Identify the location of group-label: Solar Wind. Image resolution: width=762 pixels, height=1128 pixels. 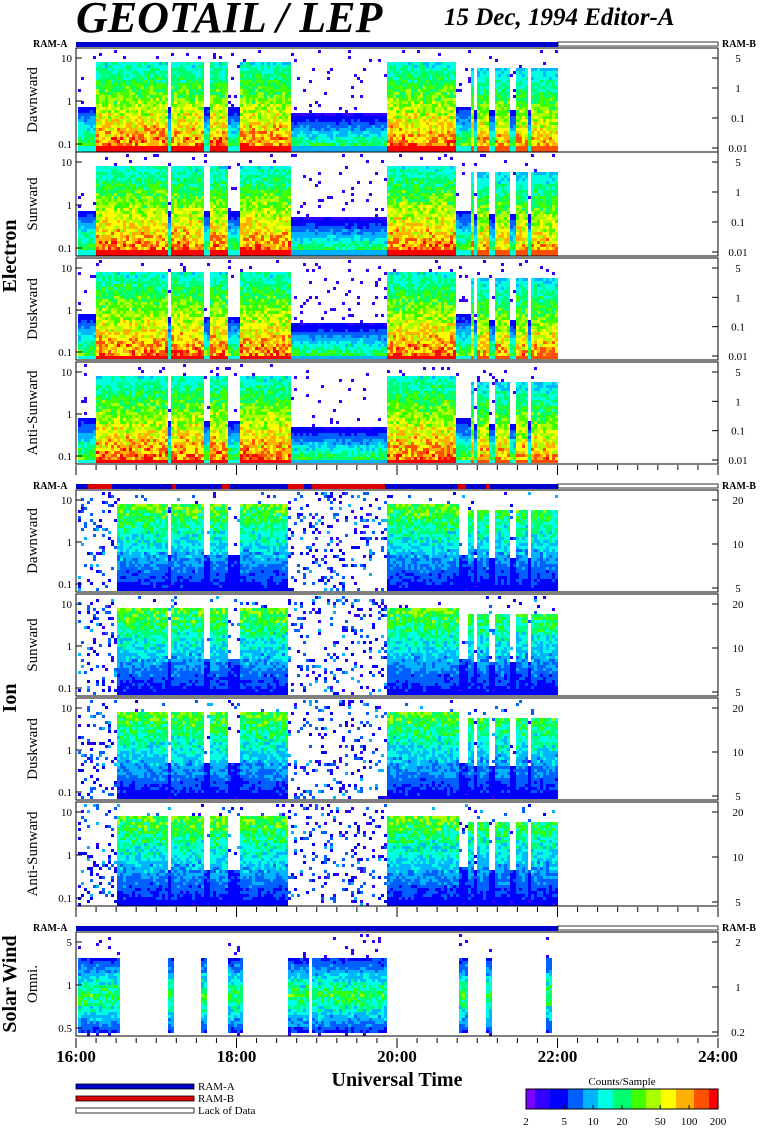
(10, 983).